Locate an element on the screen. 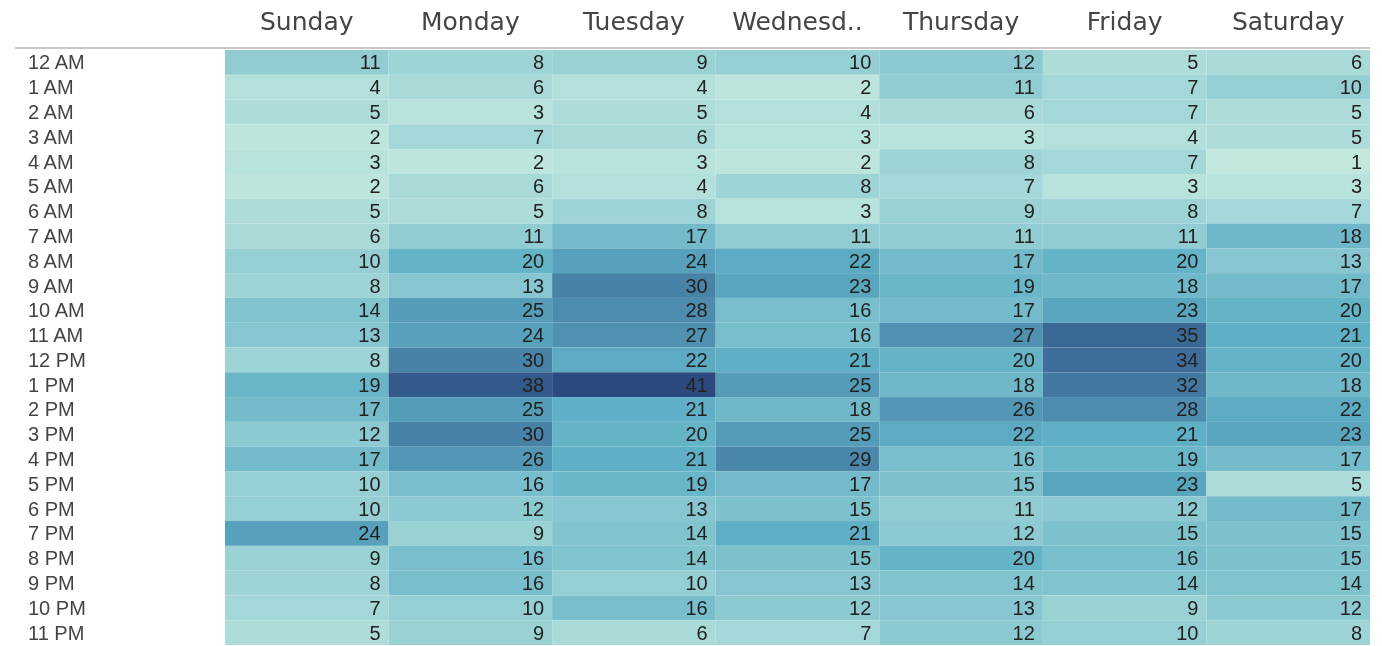 The image size is (1382, 646). x-tick-label: Tuesday is located at coordinates (633, 21).